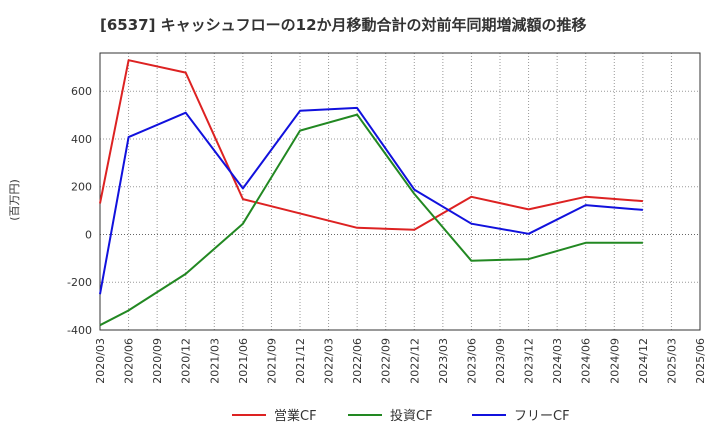 Image resolution: width=720 pixels, height=440 pixels. I want to click on x-tick-label: 2022/03, so click(329, 361).